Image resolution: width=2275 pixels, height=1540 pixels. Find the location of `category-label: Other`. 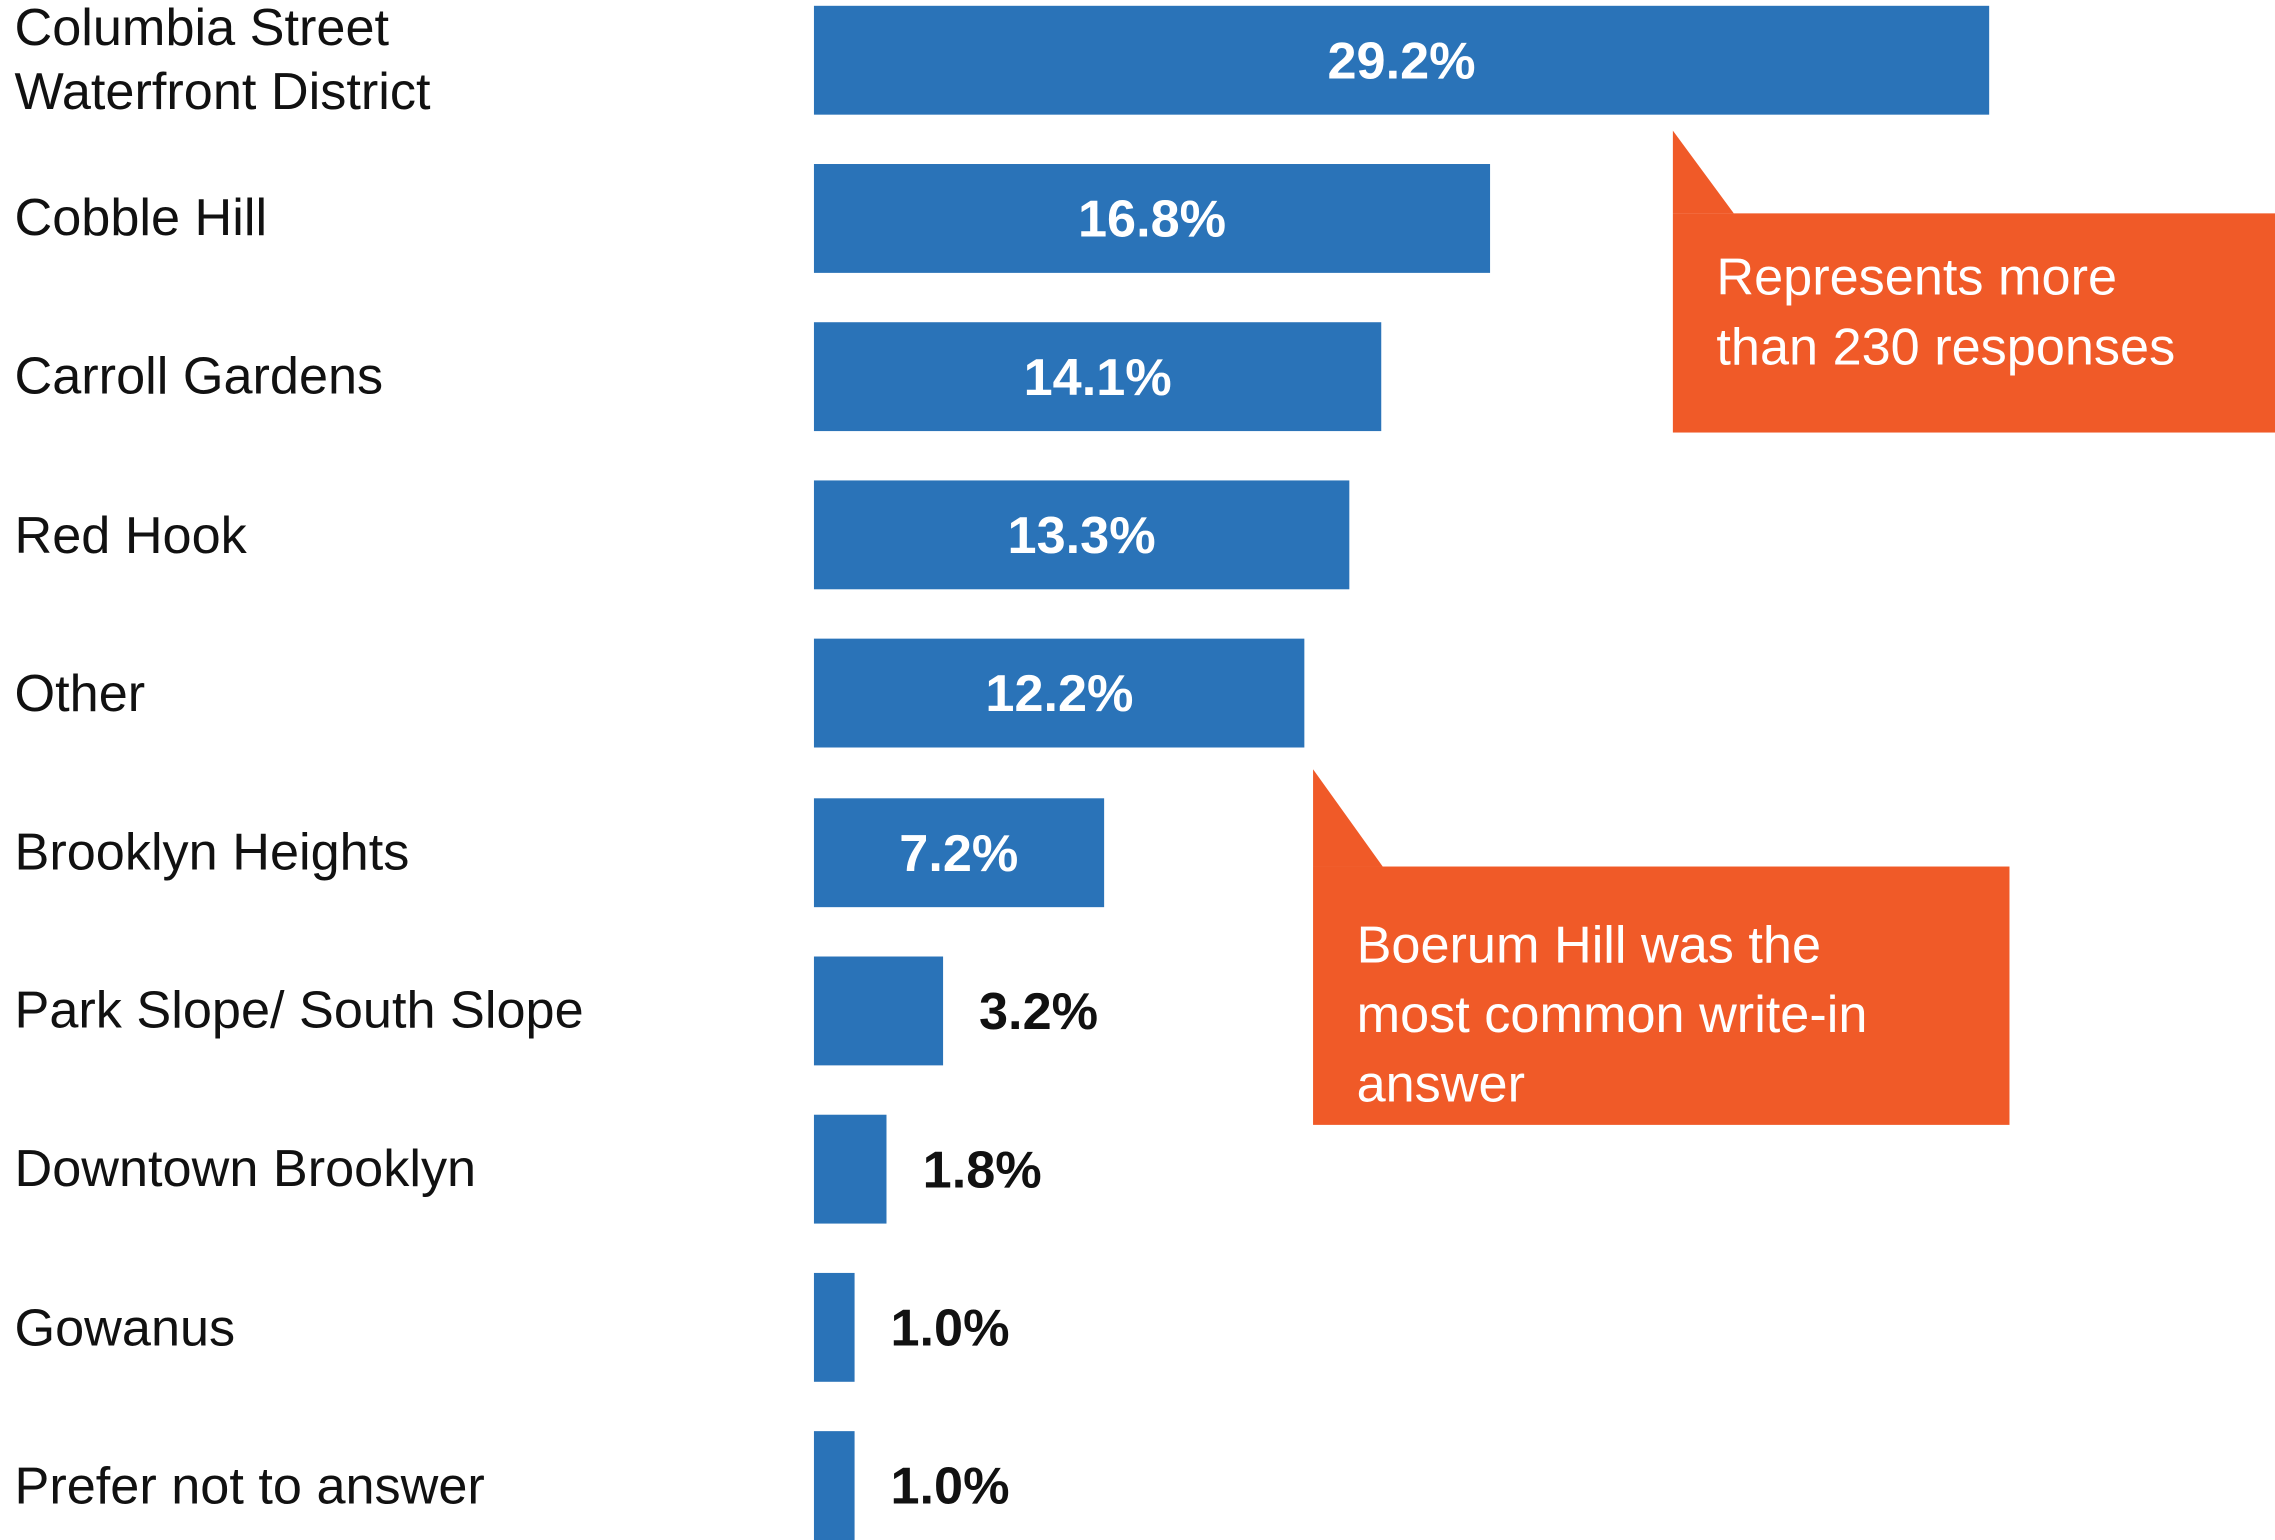

category-label: Other is located at coordinates (80, 693).